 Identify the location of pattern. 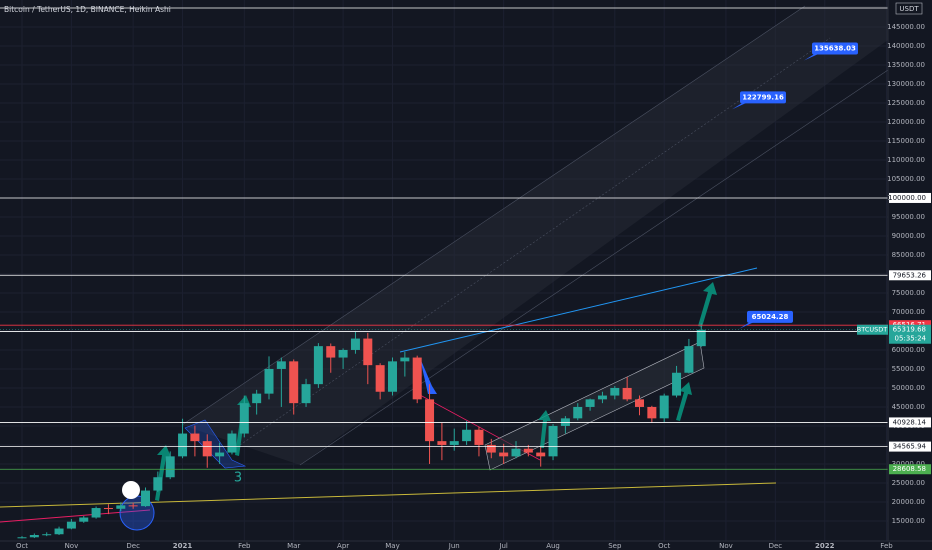
(215, 444).